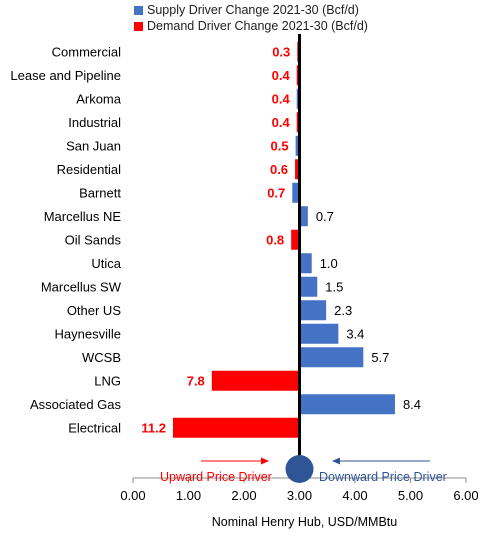  I want to click on demand-swatch, so click(138, 26).